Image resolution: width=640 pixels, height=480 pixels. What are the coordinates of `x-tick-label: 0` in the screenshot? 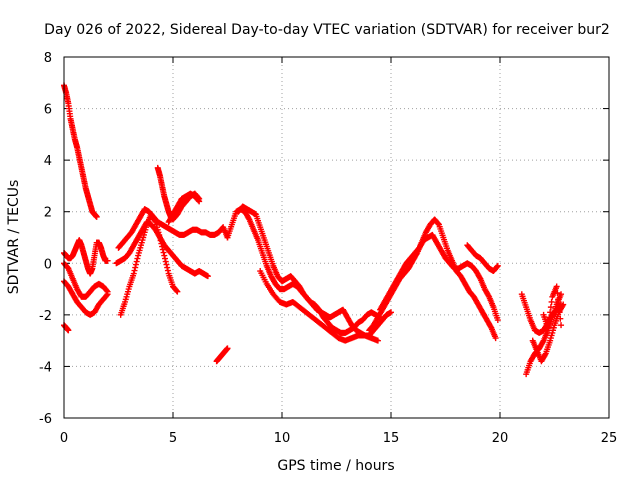 It's located at (64, 438).